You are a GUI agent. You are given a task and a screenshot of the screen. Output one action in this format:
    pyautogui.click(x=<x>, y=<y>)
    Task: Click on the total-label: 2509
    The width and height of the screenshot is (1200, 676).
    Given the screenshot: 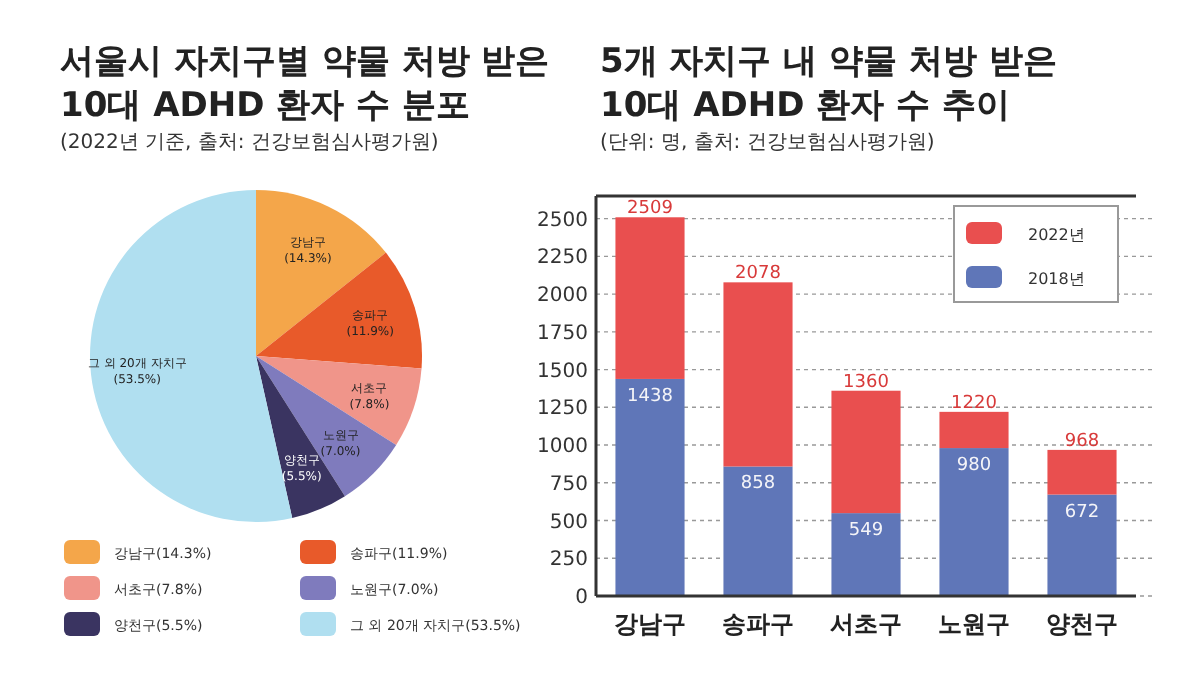 What is the action you would take?
    pyautogui.click(x=650, y=209)
    